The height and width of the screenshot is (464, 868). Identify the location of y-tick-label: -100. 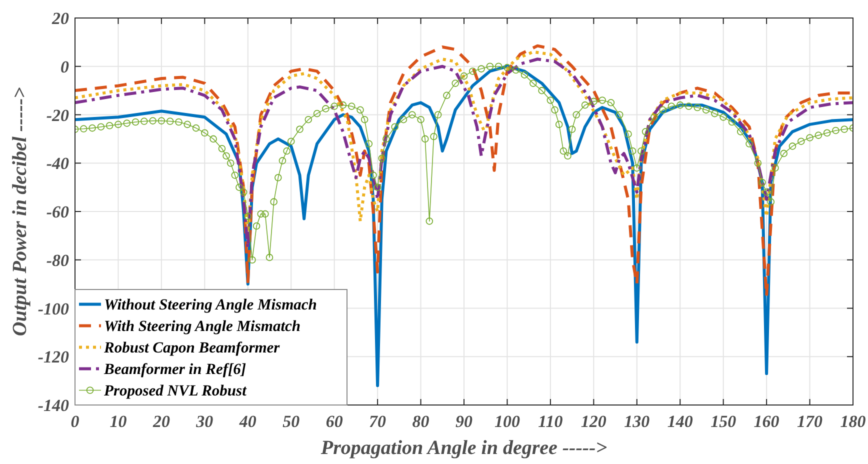
(54, 308).